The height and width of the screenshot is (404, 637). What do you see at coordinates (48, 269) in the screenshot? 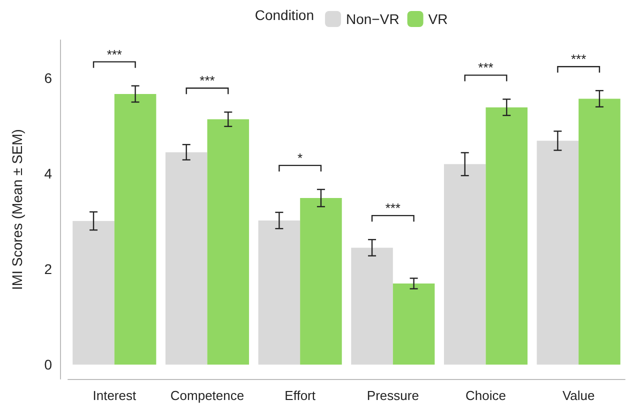
I see `y-tick-label: 2` at bounding box center [48, 269].